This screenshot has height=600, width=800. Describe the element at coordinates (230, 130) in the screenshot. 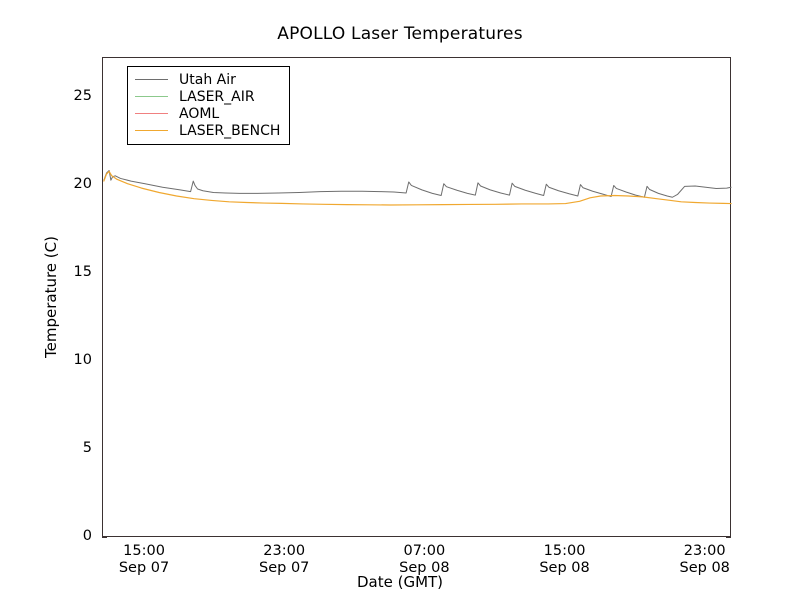

I see `legend-label: LASER_BENCH` at that location.